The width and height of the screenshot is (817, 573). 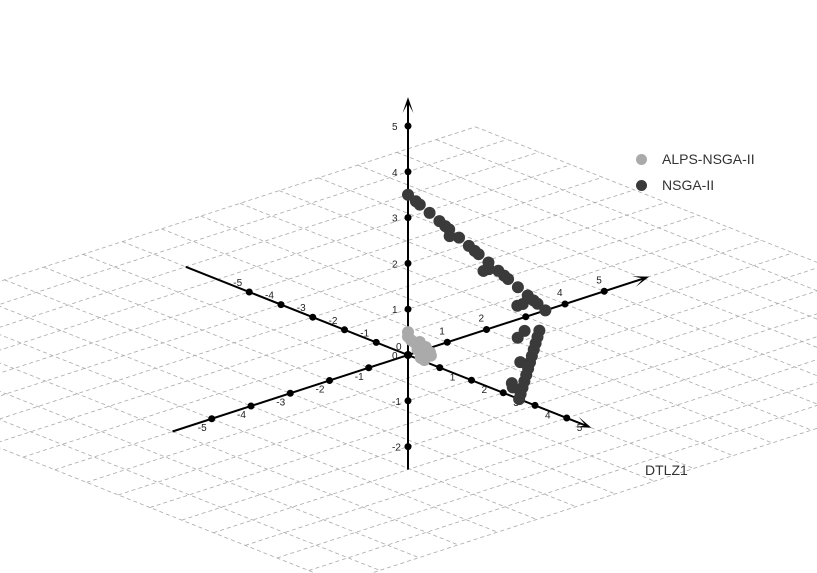 I want to click on y-tick-label: -3, so click(x=280, y=402).